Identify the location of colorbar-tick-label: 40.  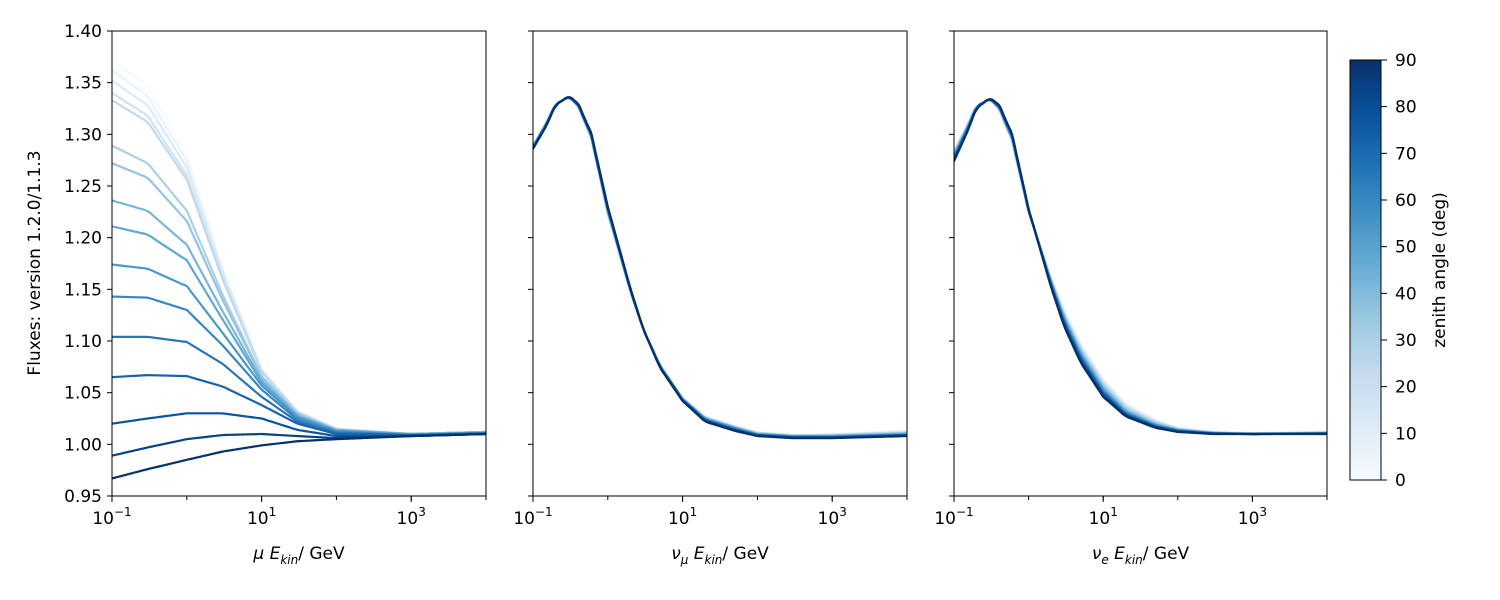
(1406, 294).